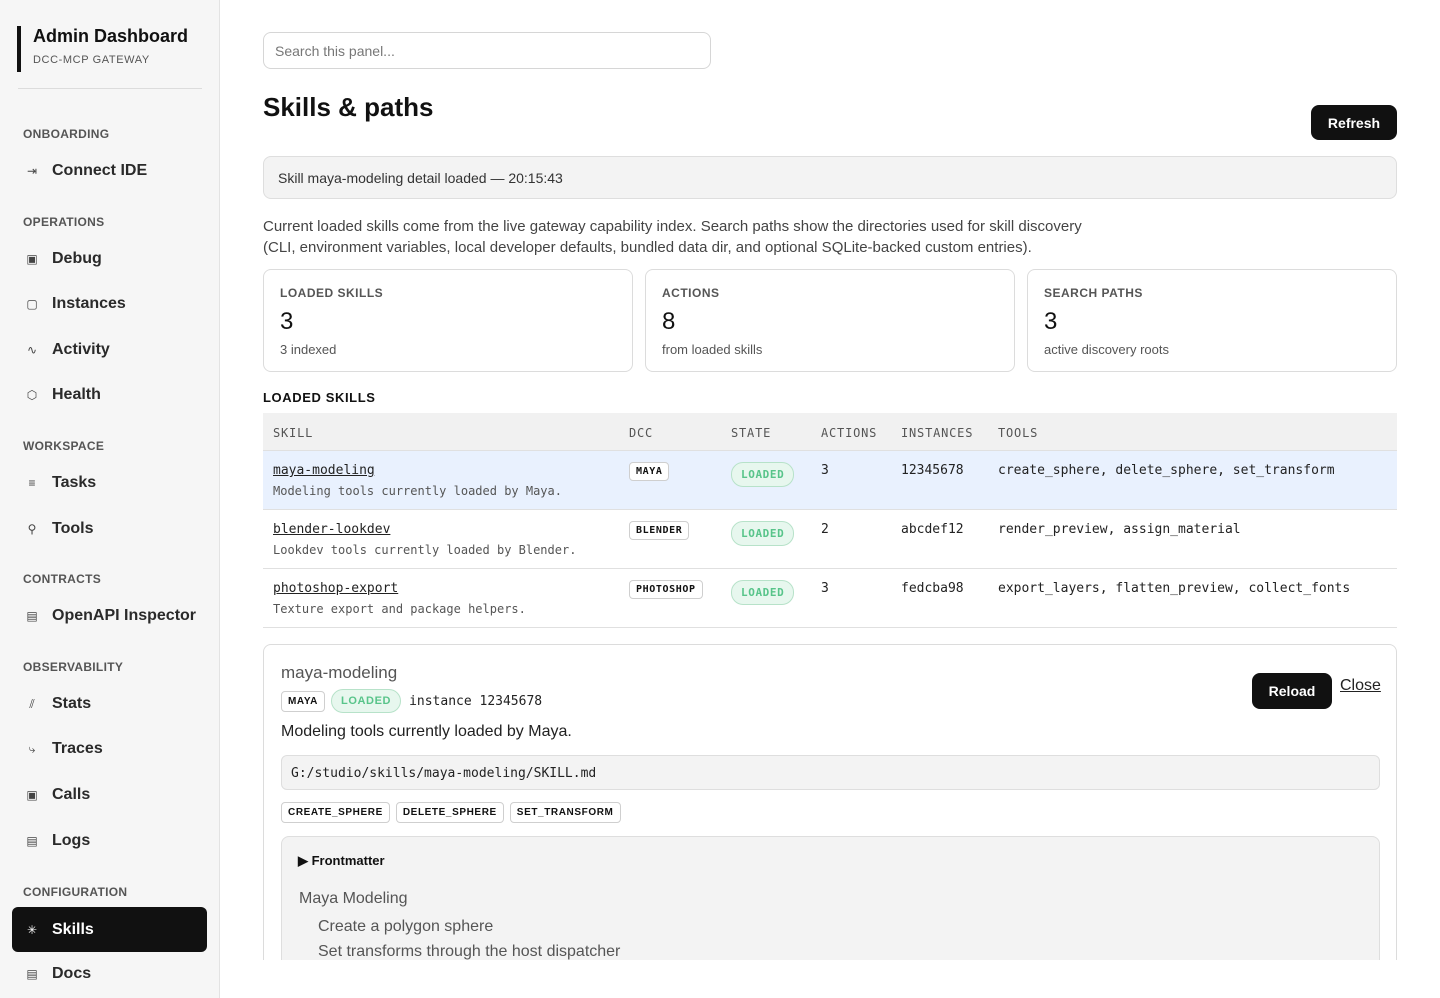 This screenshot has height=998, width=1440. I want to click on viewport-bottom-edge, so click(830, 979).